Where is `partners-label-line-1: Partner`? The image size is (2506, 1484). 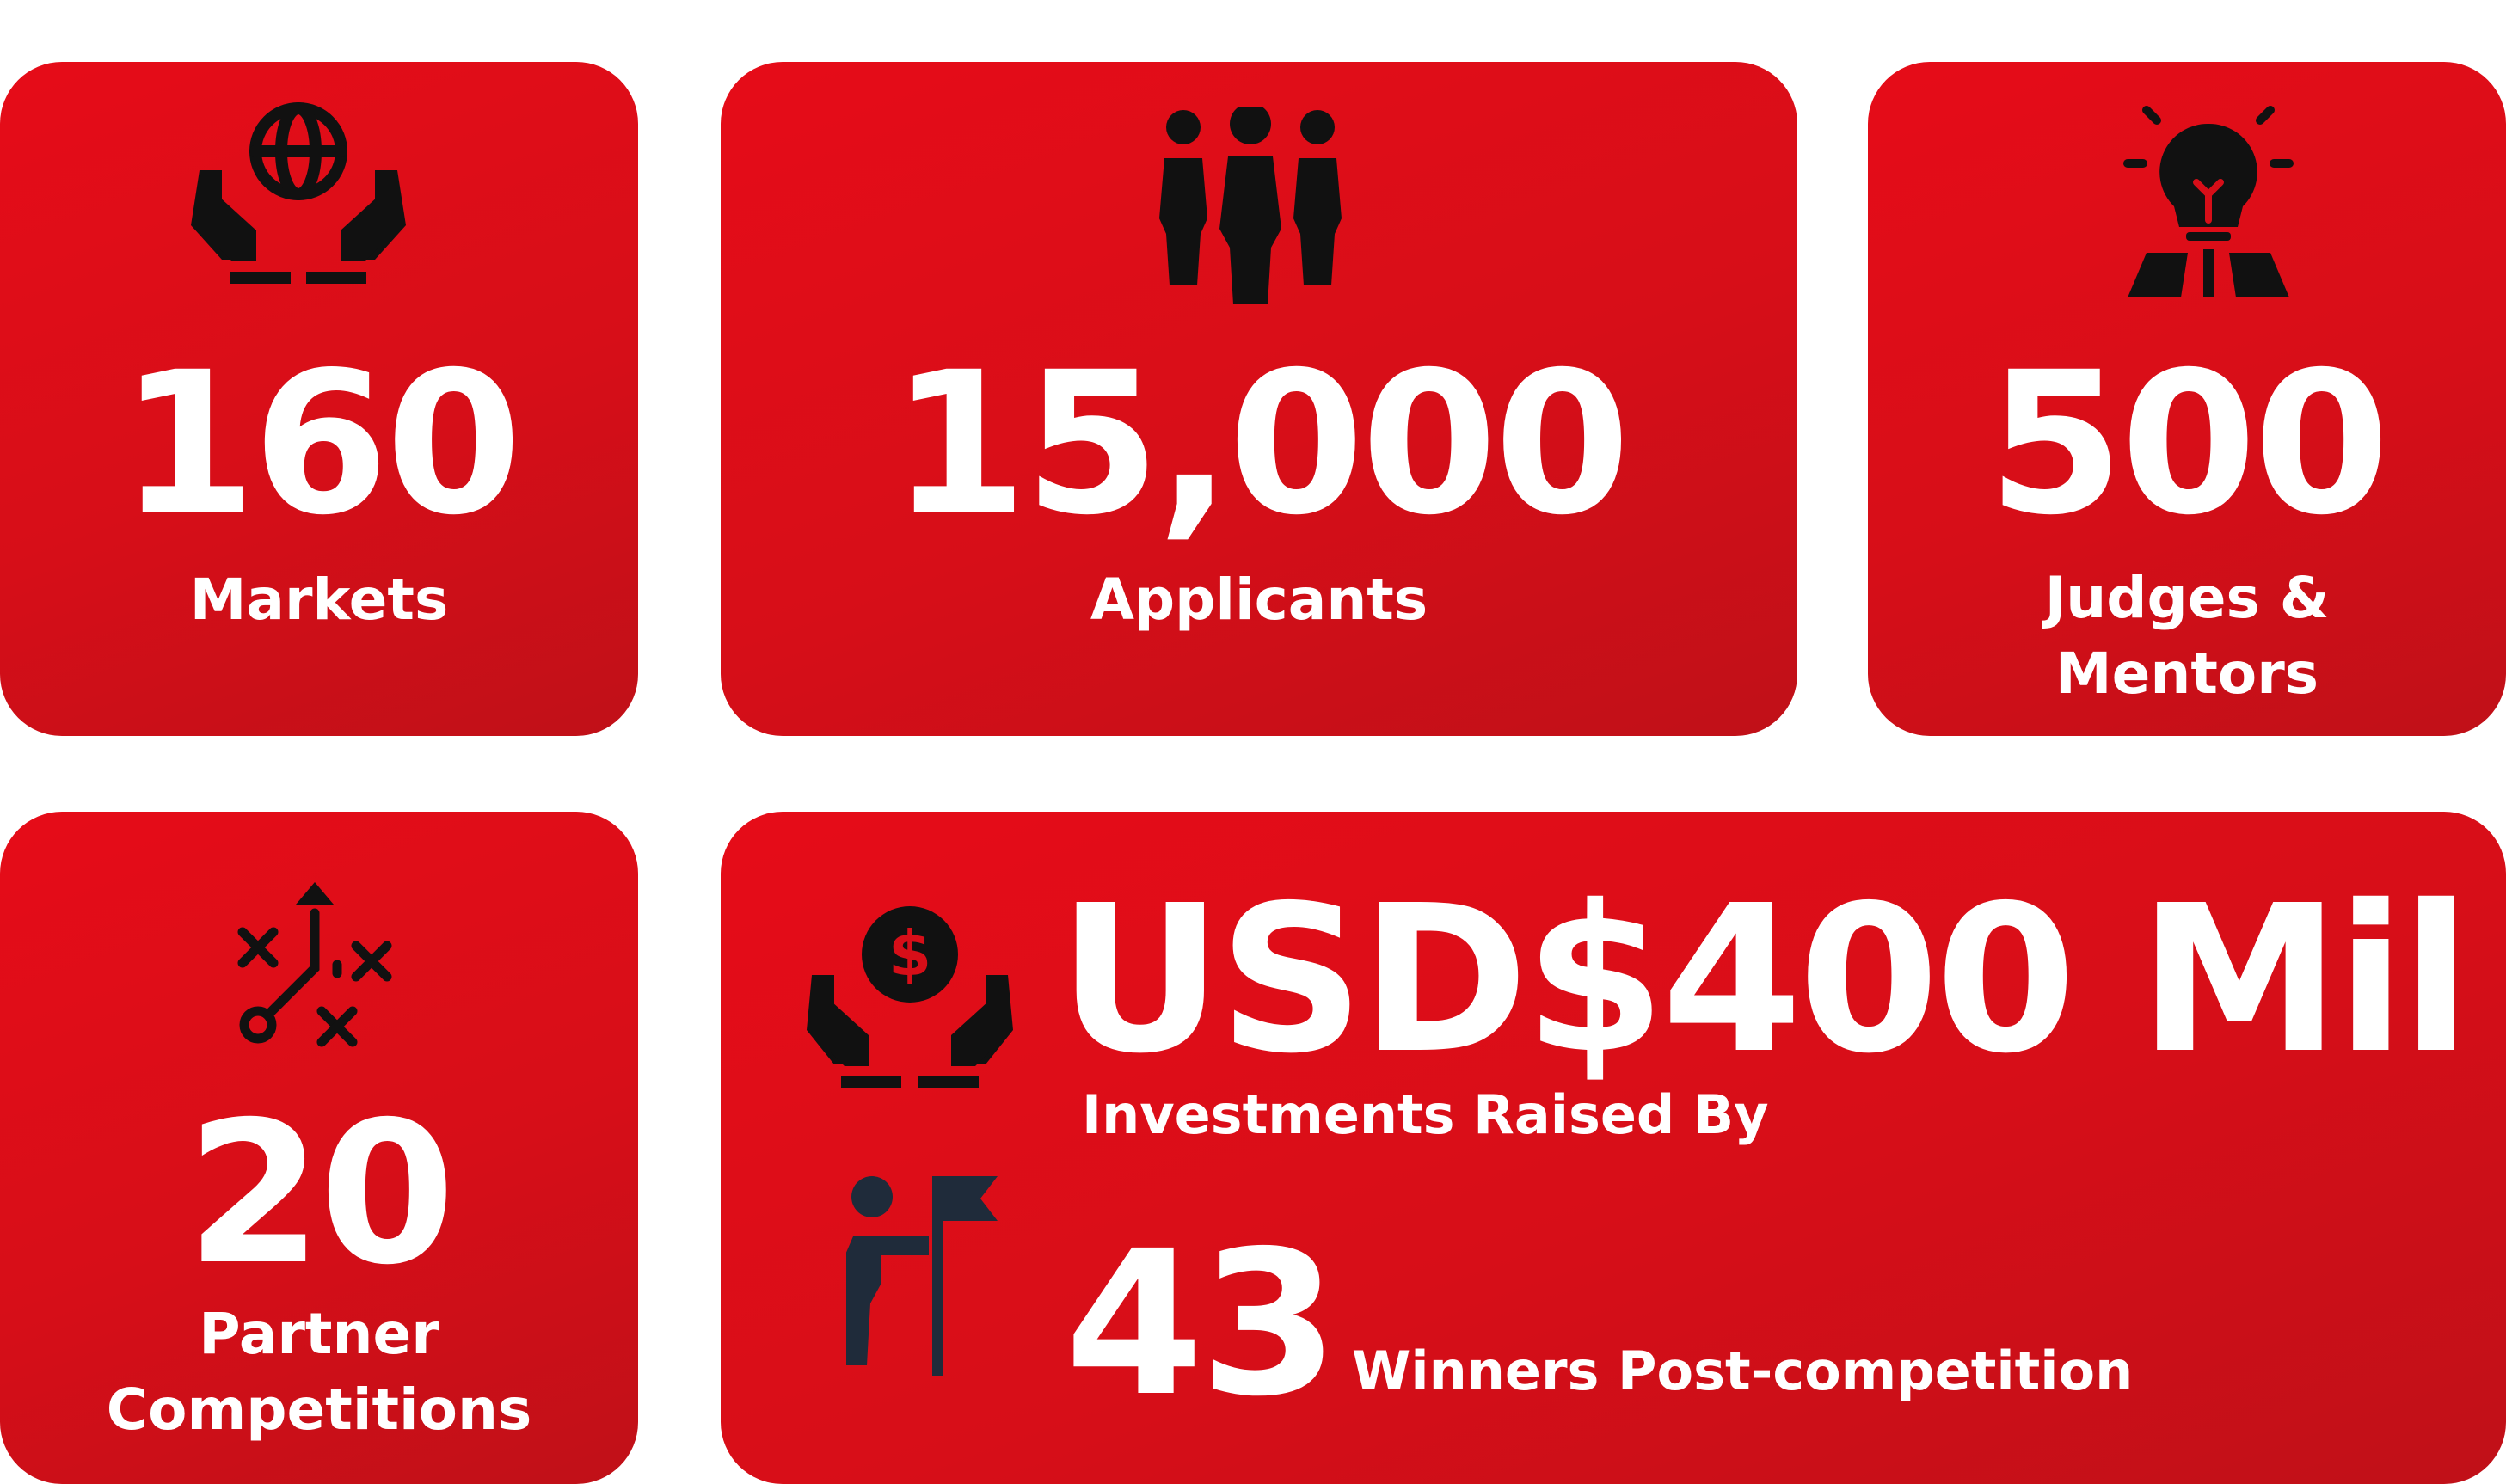
partners-label-line-1: Partner is located at coordinates (319, 1334).